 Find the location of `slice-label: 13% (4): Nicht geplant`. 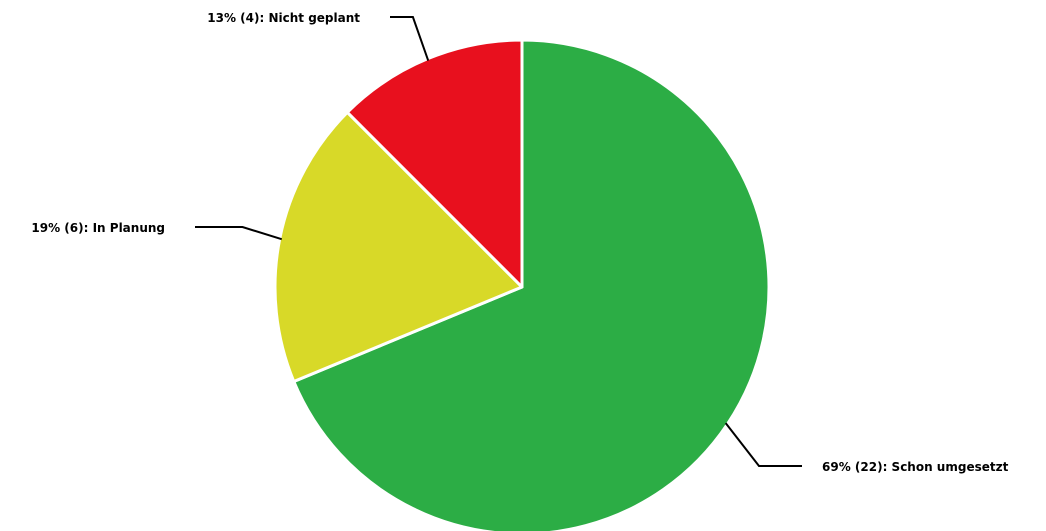

slice-label: 13% (4): Nicht geplant is located at coordinates (283, 18).